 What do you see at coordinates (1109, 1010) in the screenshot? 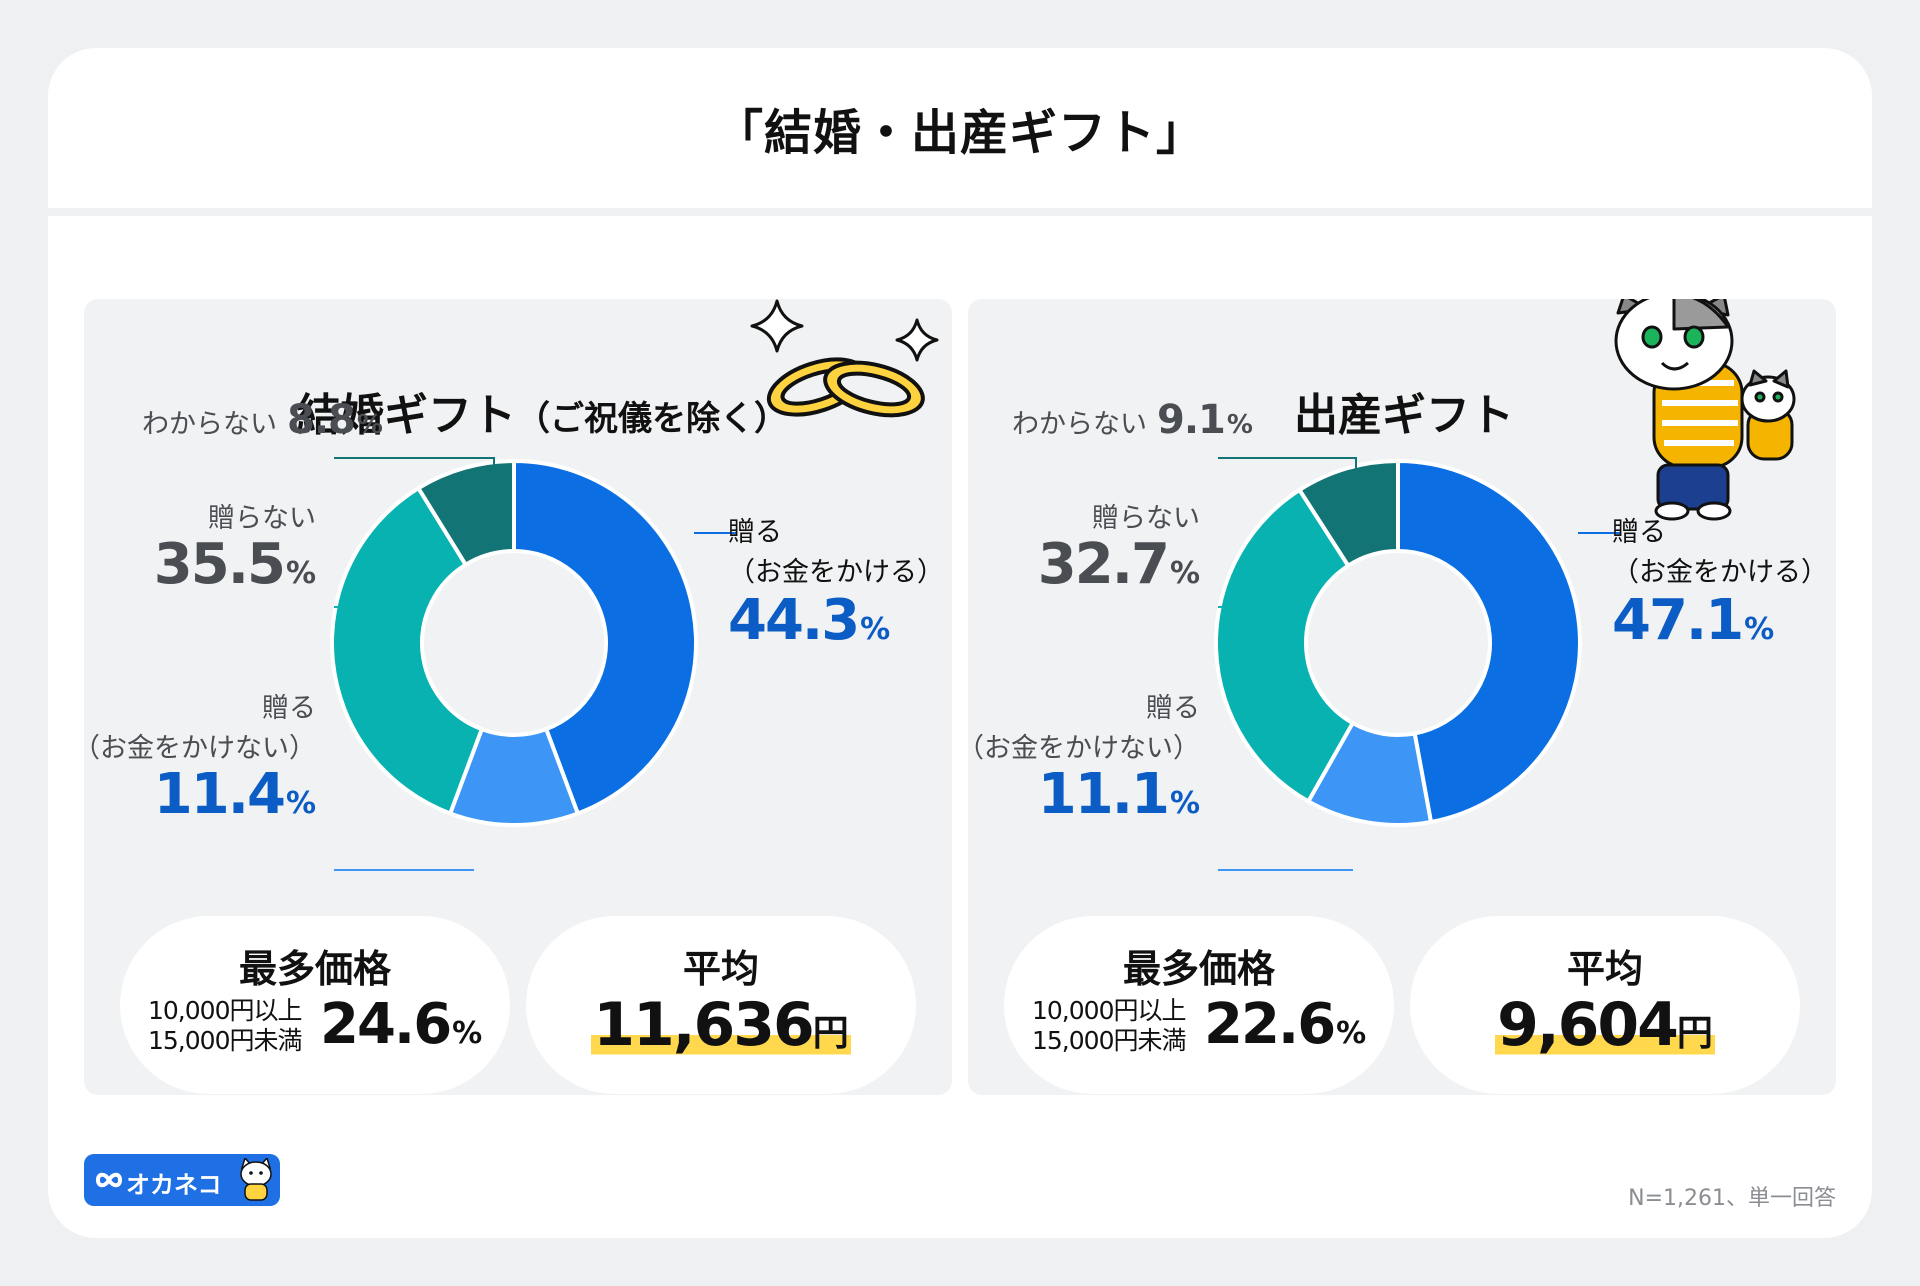
I see `birth-mode-range1: 10,000円以上` at bounding box center [1109, 1010].